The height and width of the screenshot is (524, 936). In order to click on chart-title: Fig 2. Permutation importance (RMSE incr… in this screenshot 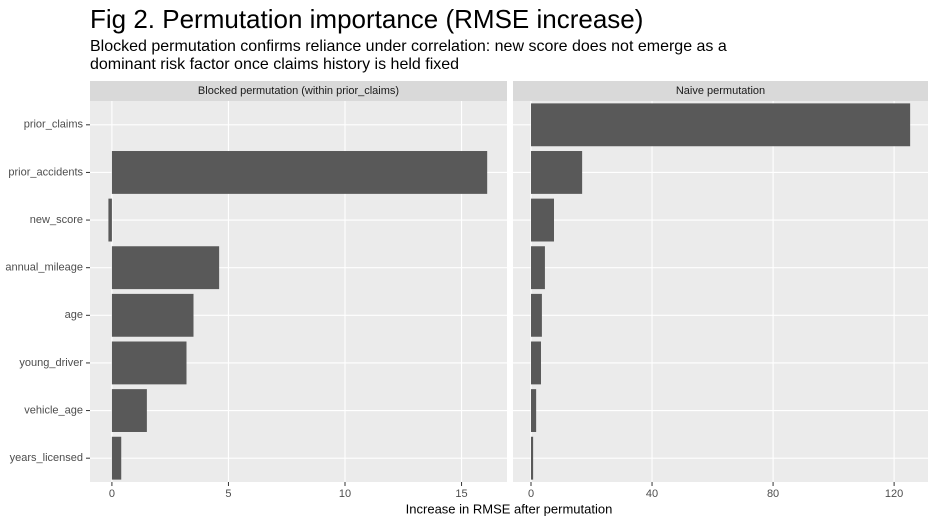, I will do `click(366, 19)`.